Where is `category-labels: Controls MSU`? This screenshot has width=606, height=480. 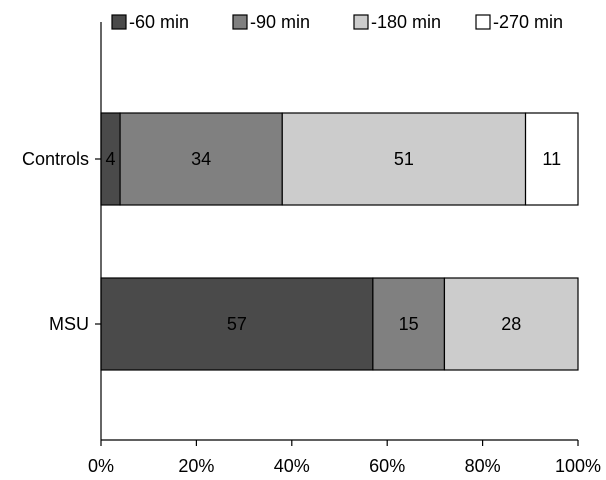 category-labels: Controls MSU is located at coordinates (61, 241).